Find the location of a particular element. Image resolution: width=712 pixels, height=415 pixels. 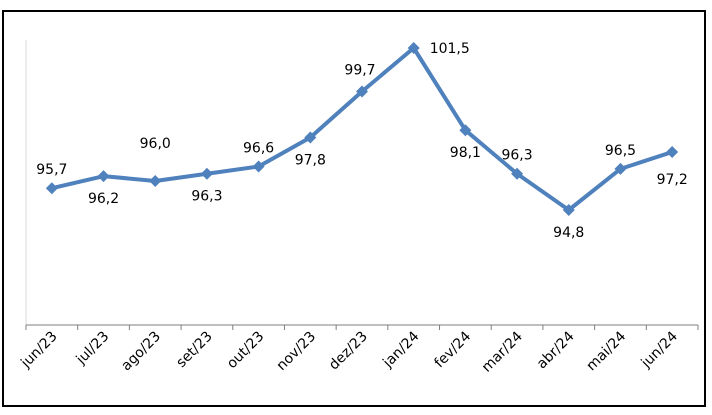

data-label: 98,1 is located at coordinates (465, 153).